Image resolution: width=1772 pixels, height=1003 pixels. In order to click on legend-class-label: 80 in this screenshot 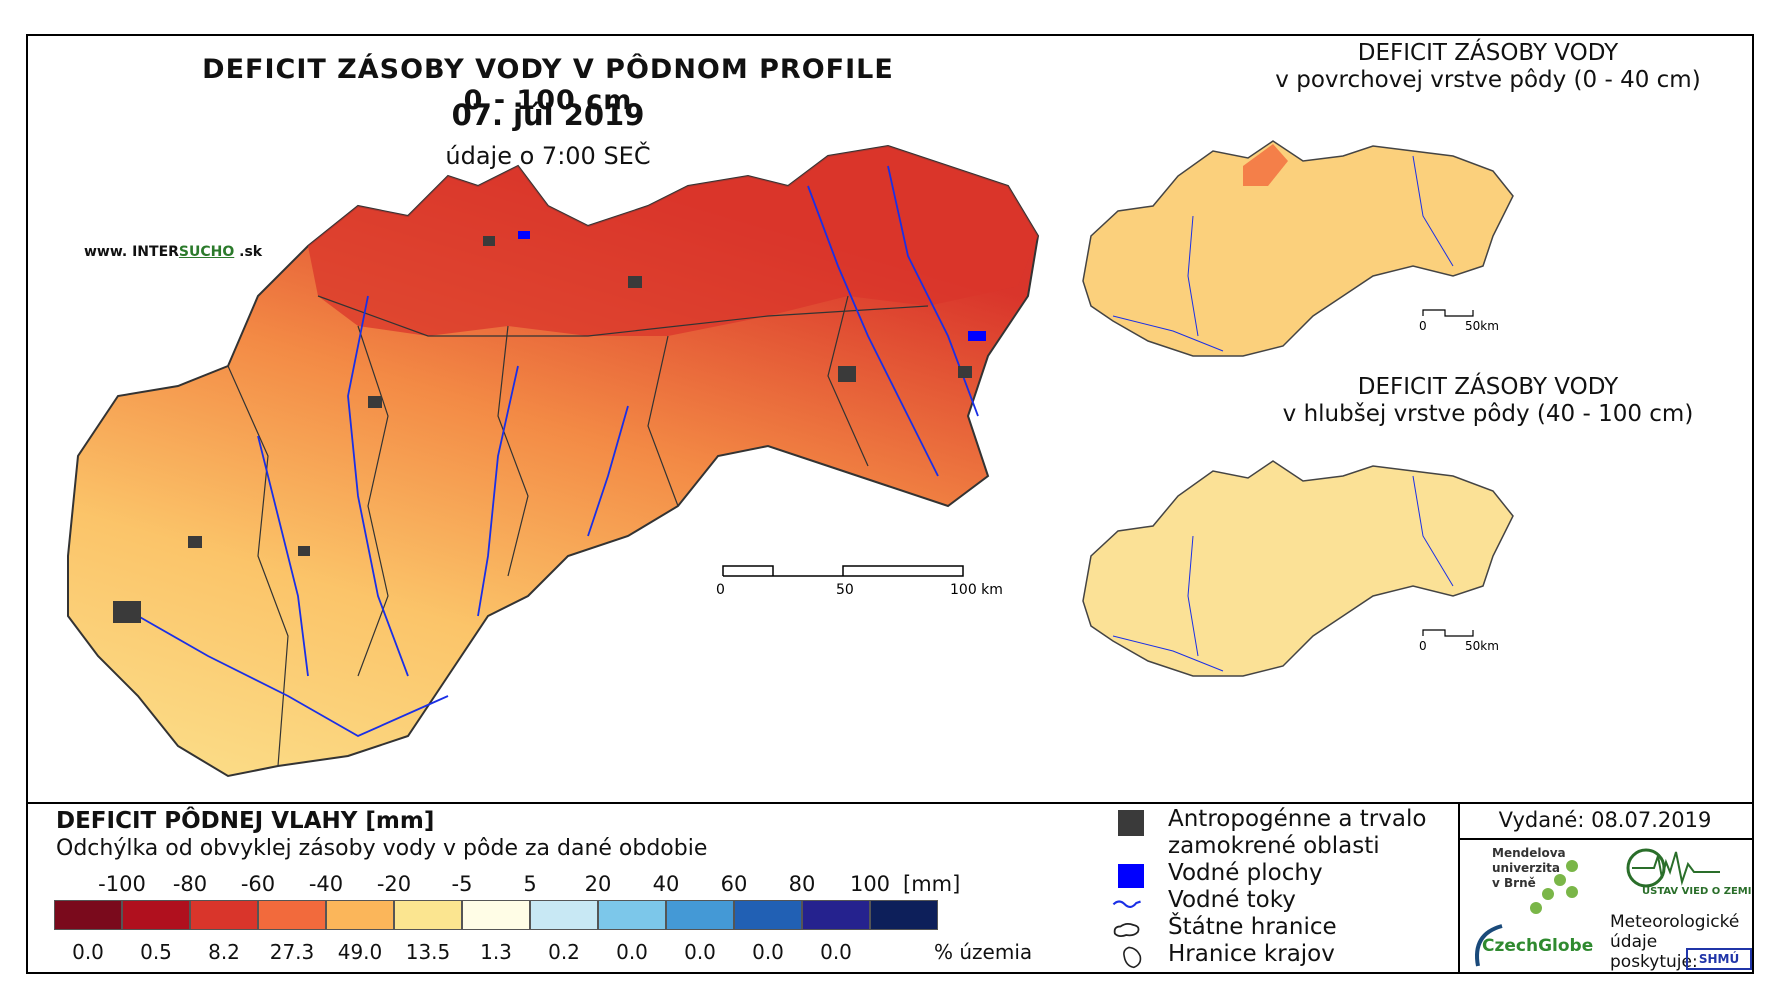, I will do `click(802, 884)`.